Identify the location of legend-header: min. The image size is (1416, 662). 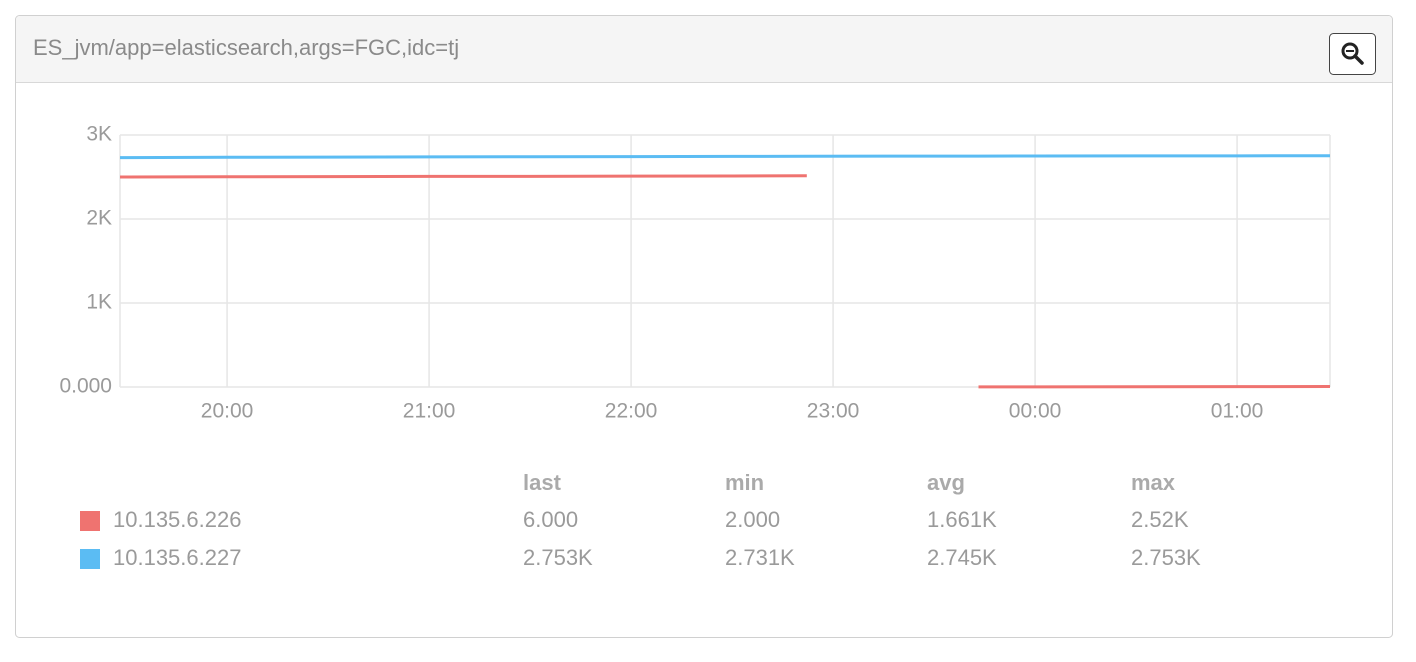
(744, 482).